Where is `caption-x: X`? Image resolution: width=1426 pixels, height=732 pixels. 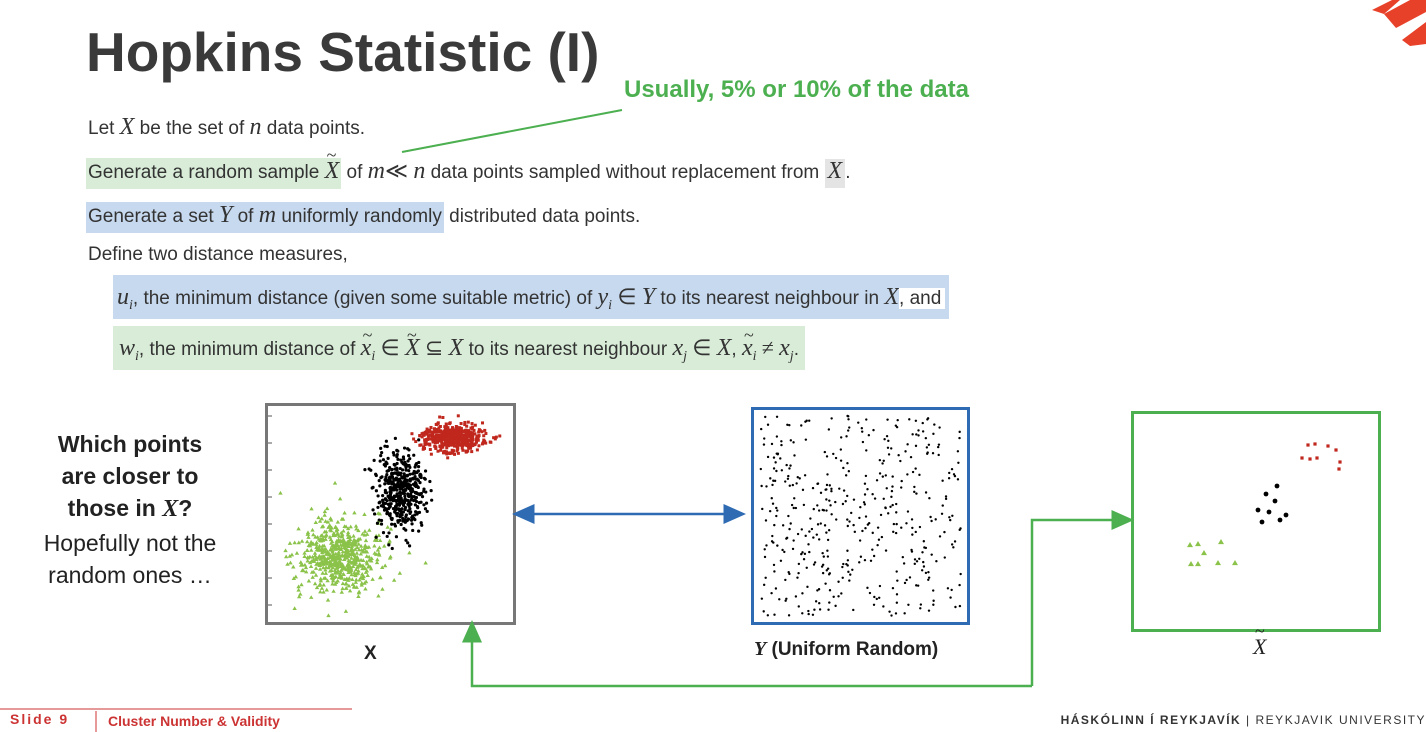 caption-x: X is located at coordinates (370, 653).